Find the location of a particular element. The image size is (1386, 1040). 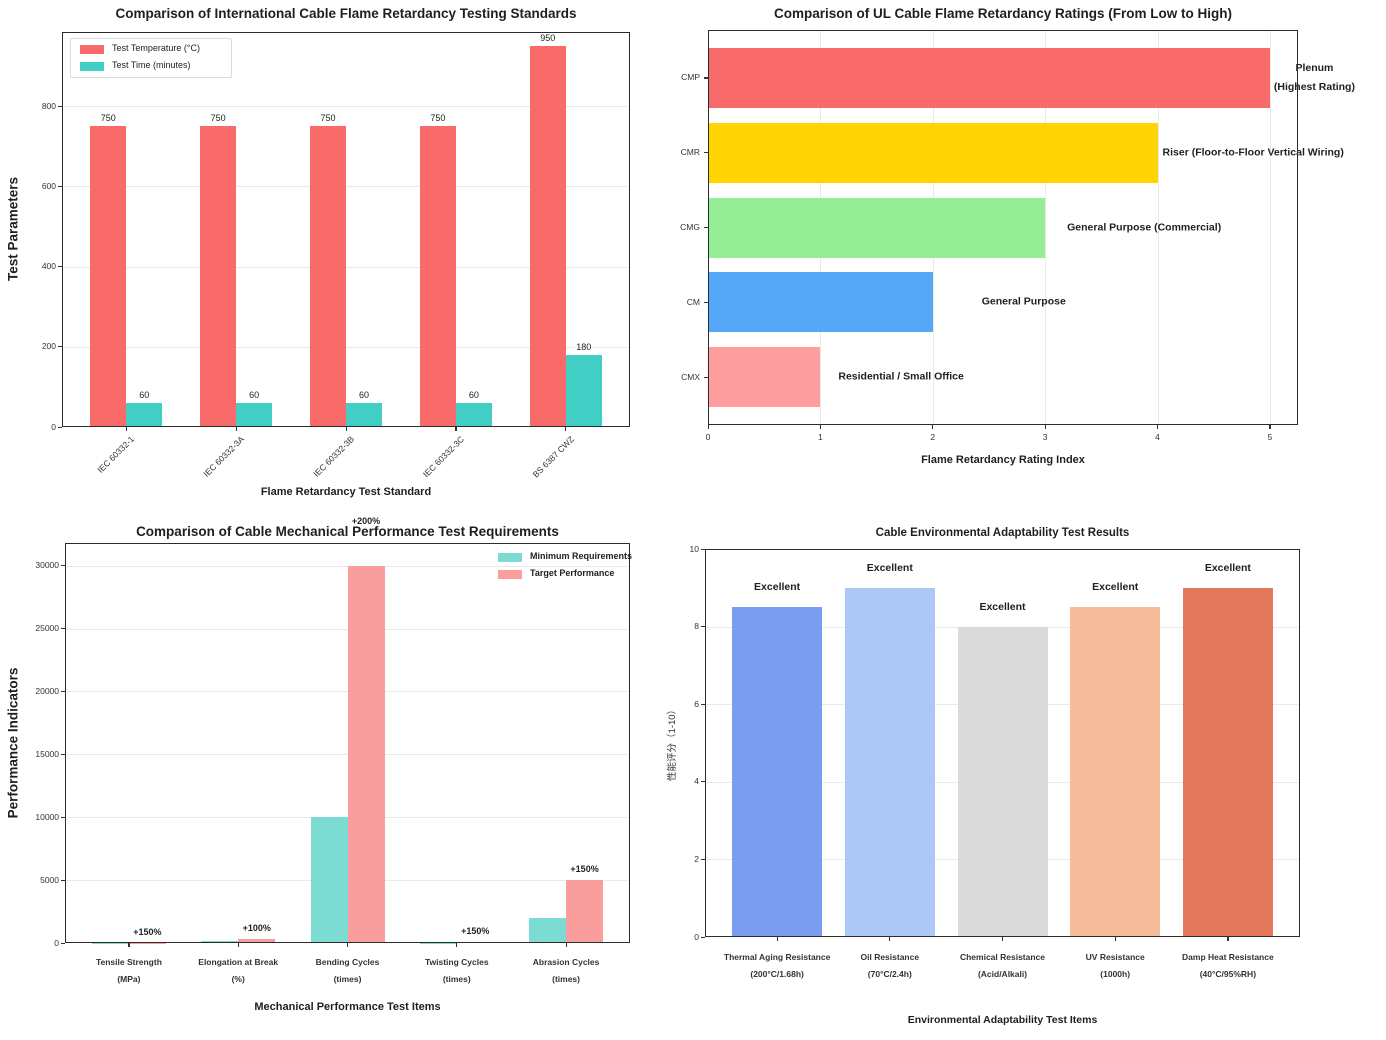

x-tick-label: Twisting Cycles (times) is located at coordinates (456, 970).